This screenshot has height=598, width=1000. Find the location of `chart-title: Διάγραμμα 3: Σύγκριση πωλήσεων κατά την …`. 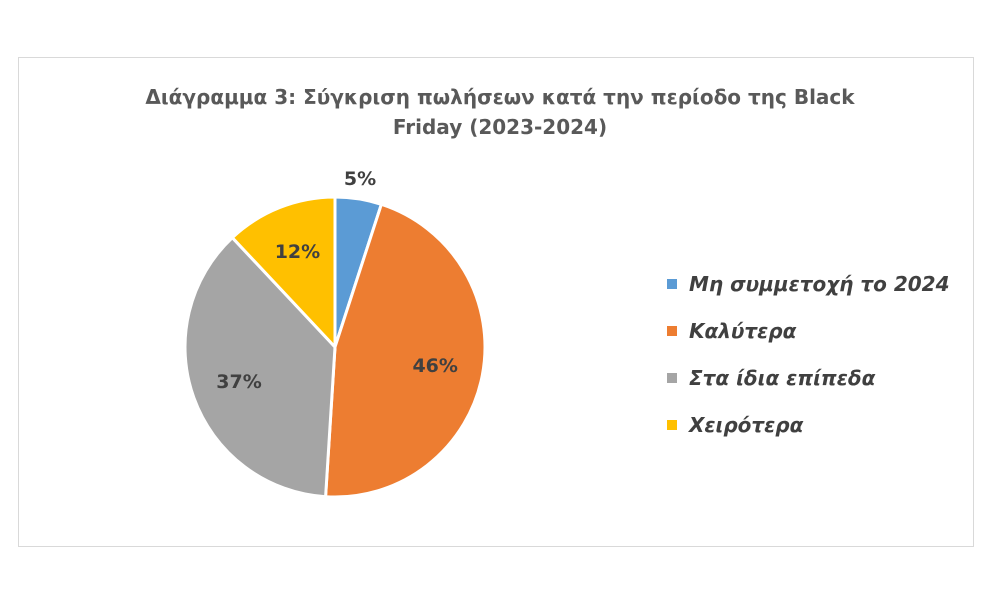

chart-title: Διάγραμμα 3: Σύγκριση πωλήσεων κατά την … is located at coordinates (500, 112).